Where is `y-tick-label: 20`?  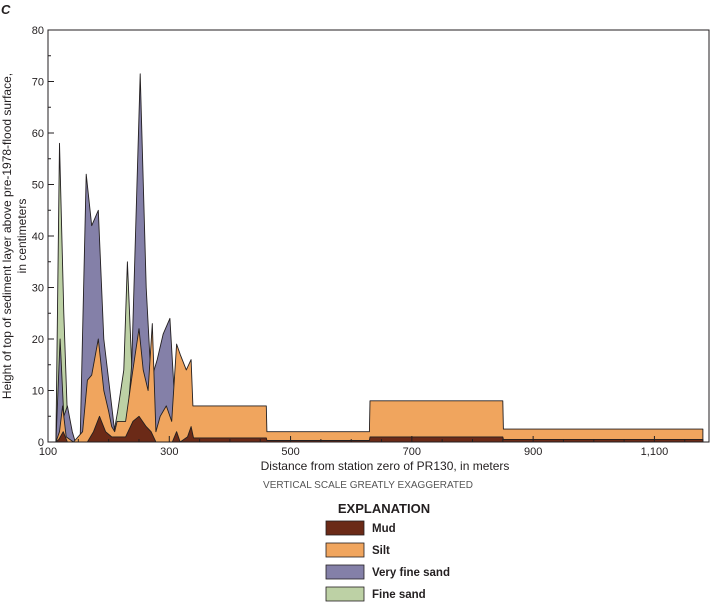
y-tick-label: 20 is located at coordinates (38, 340).